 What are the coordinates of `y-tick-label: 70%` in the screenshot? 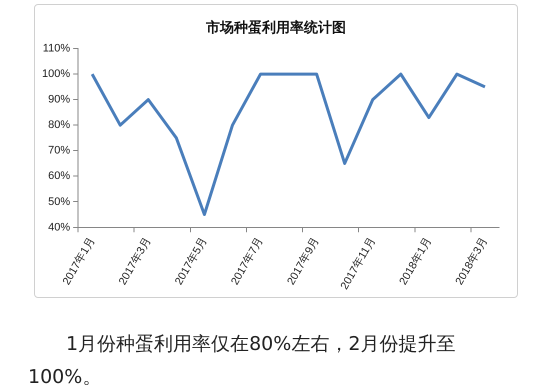 It's located at (59, 150).